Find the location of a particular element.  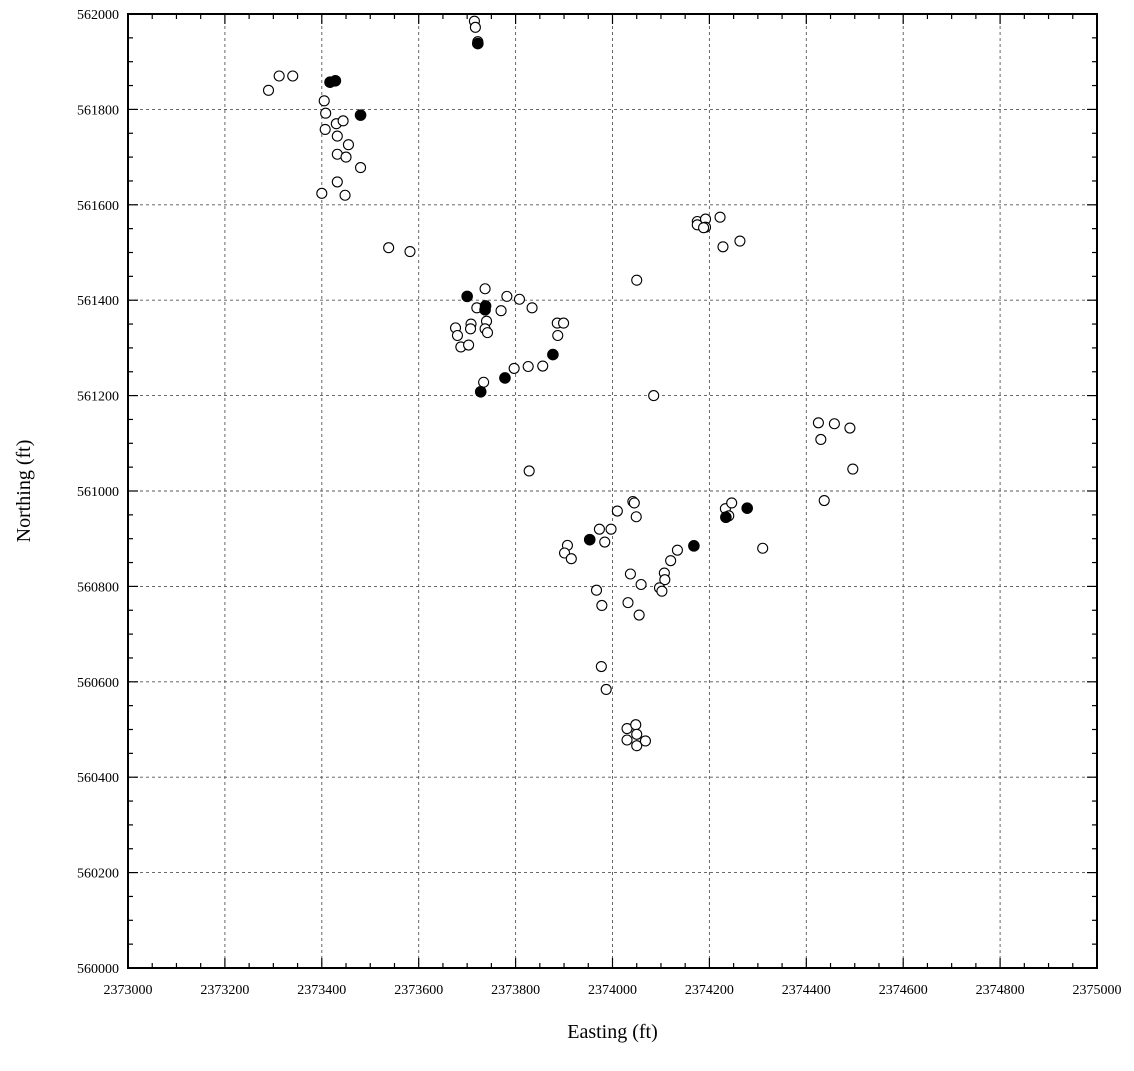

x-tick-label: 2373600 is located at coordinates (418, 990).